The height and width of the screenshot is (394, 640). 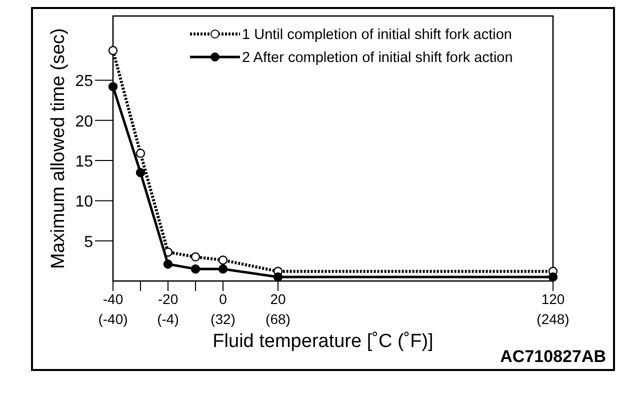 What do you see at coordinates (84, 202) in the screenshot?
I see `y-tick-label: 10` at bounding box center [84, 202].